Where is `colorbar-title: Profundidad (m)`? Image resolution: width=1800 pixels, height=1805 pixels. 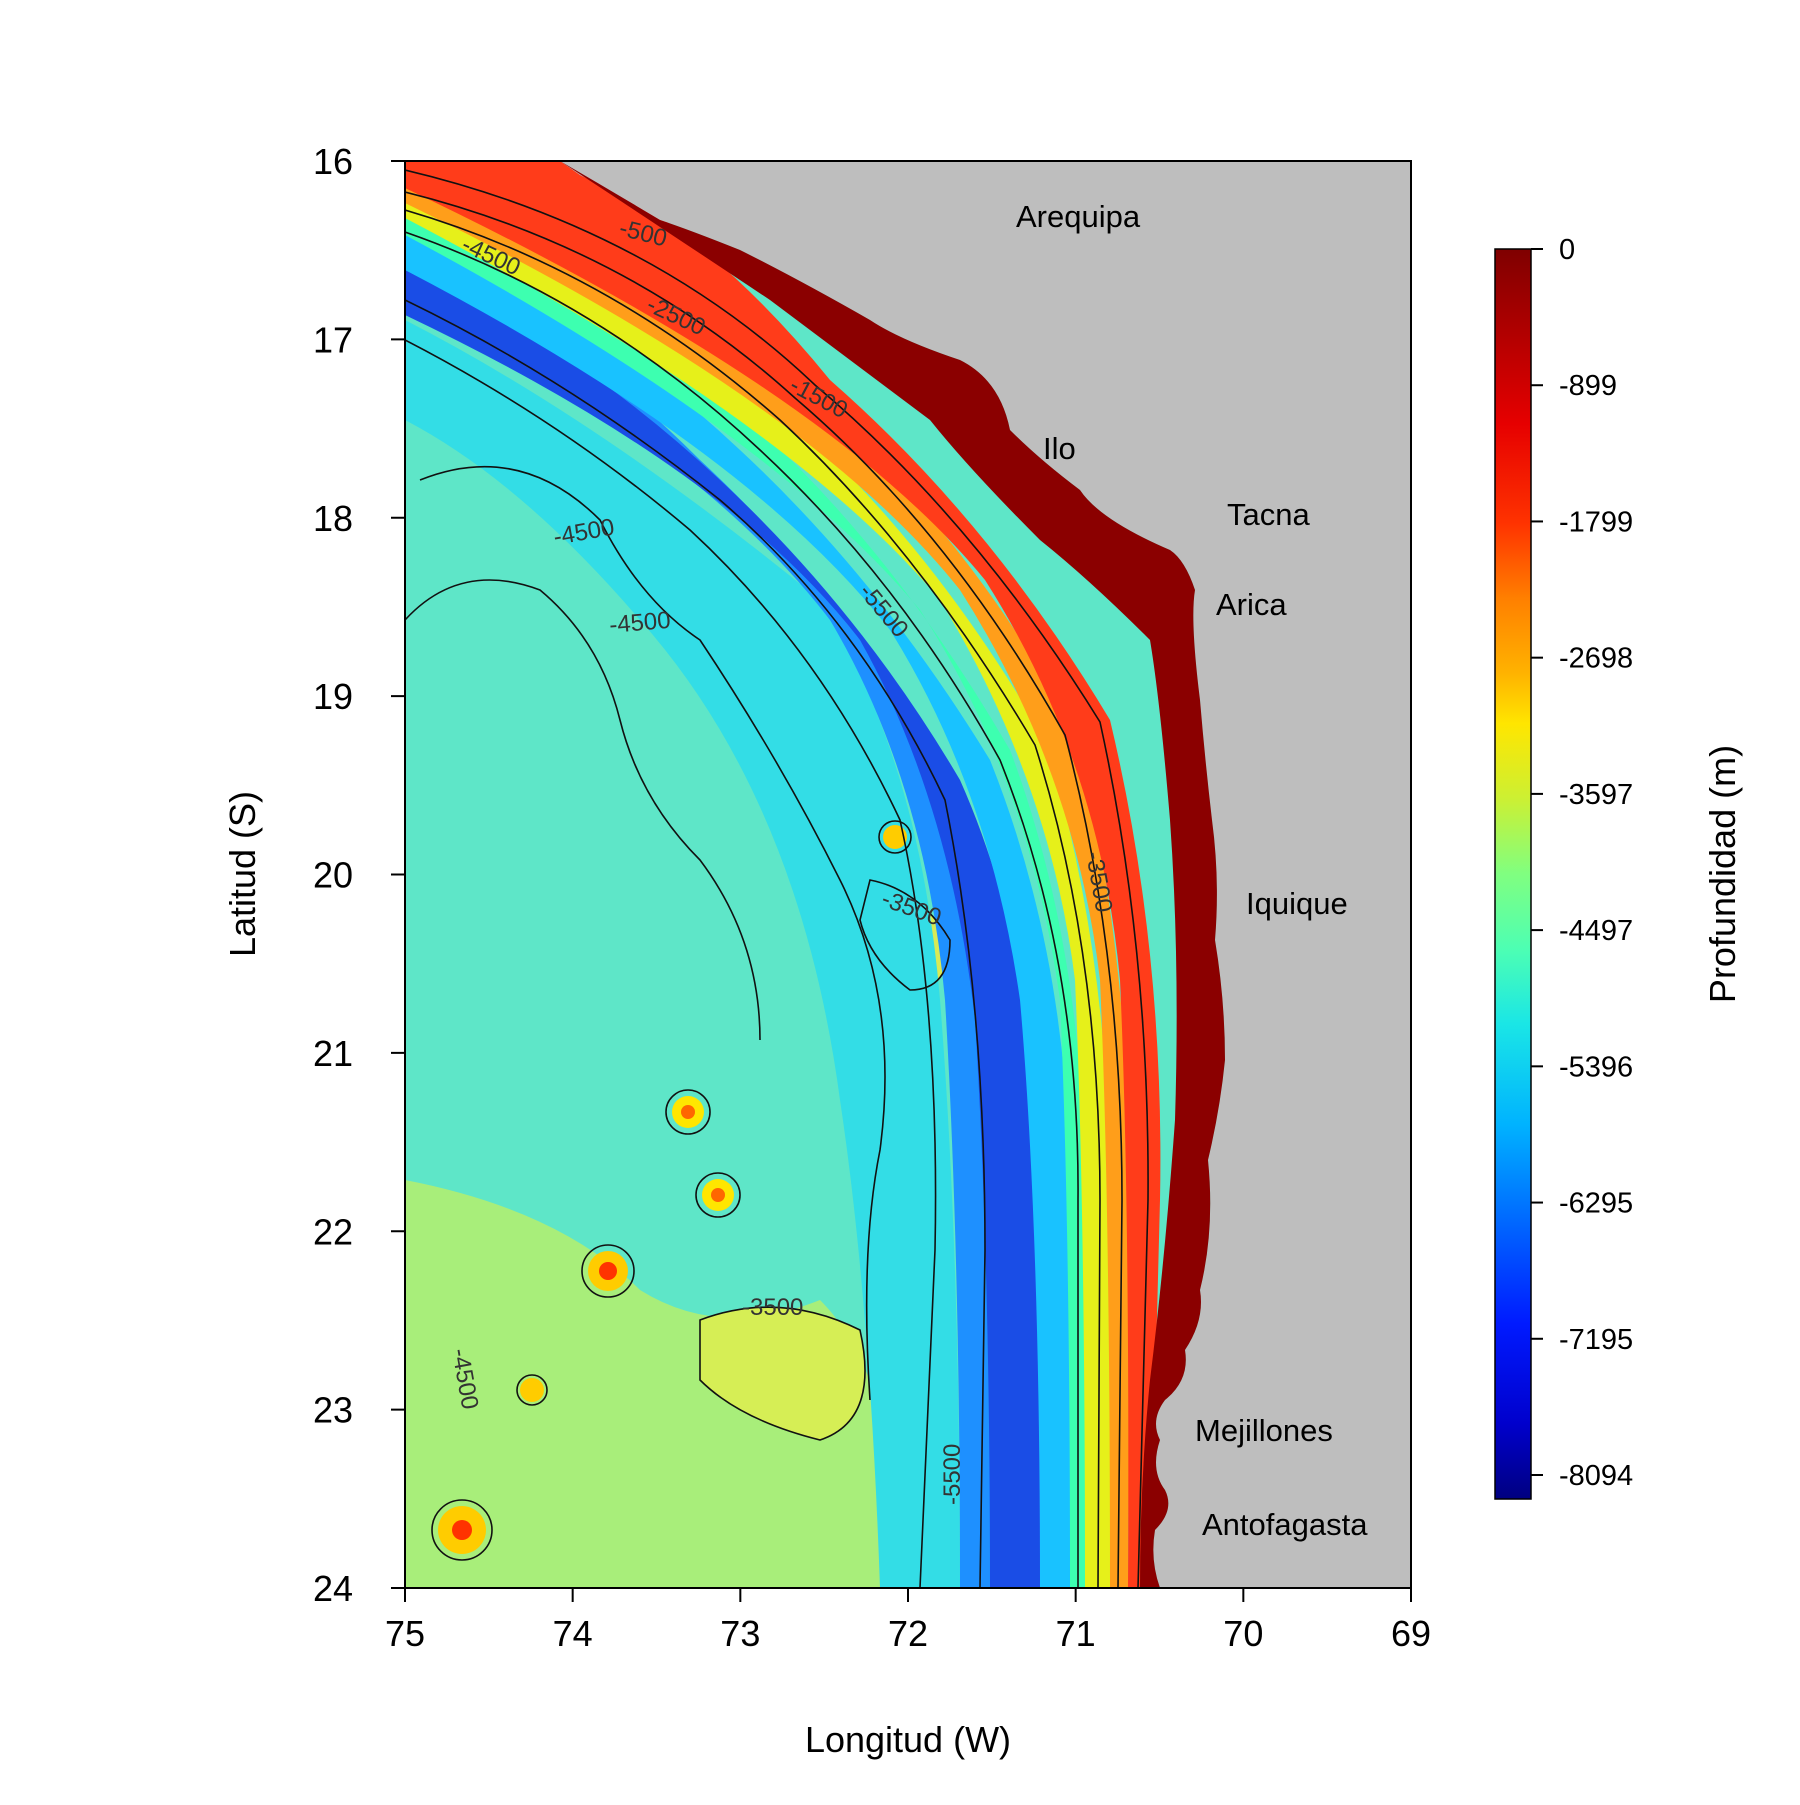
colorbar-title: Profundidad (m) is located at coordinates (1722, 874).